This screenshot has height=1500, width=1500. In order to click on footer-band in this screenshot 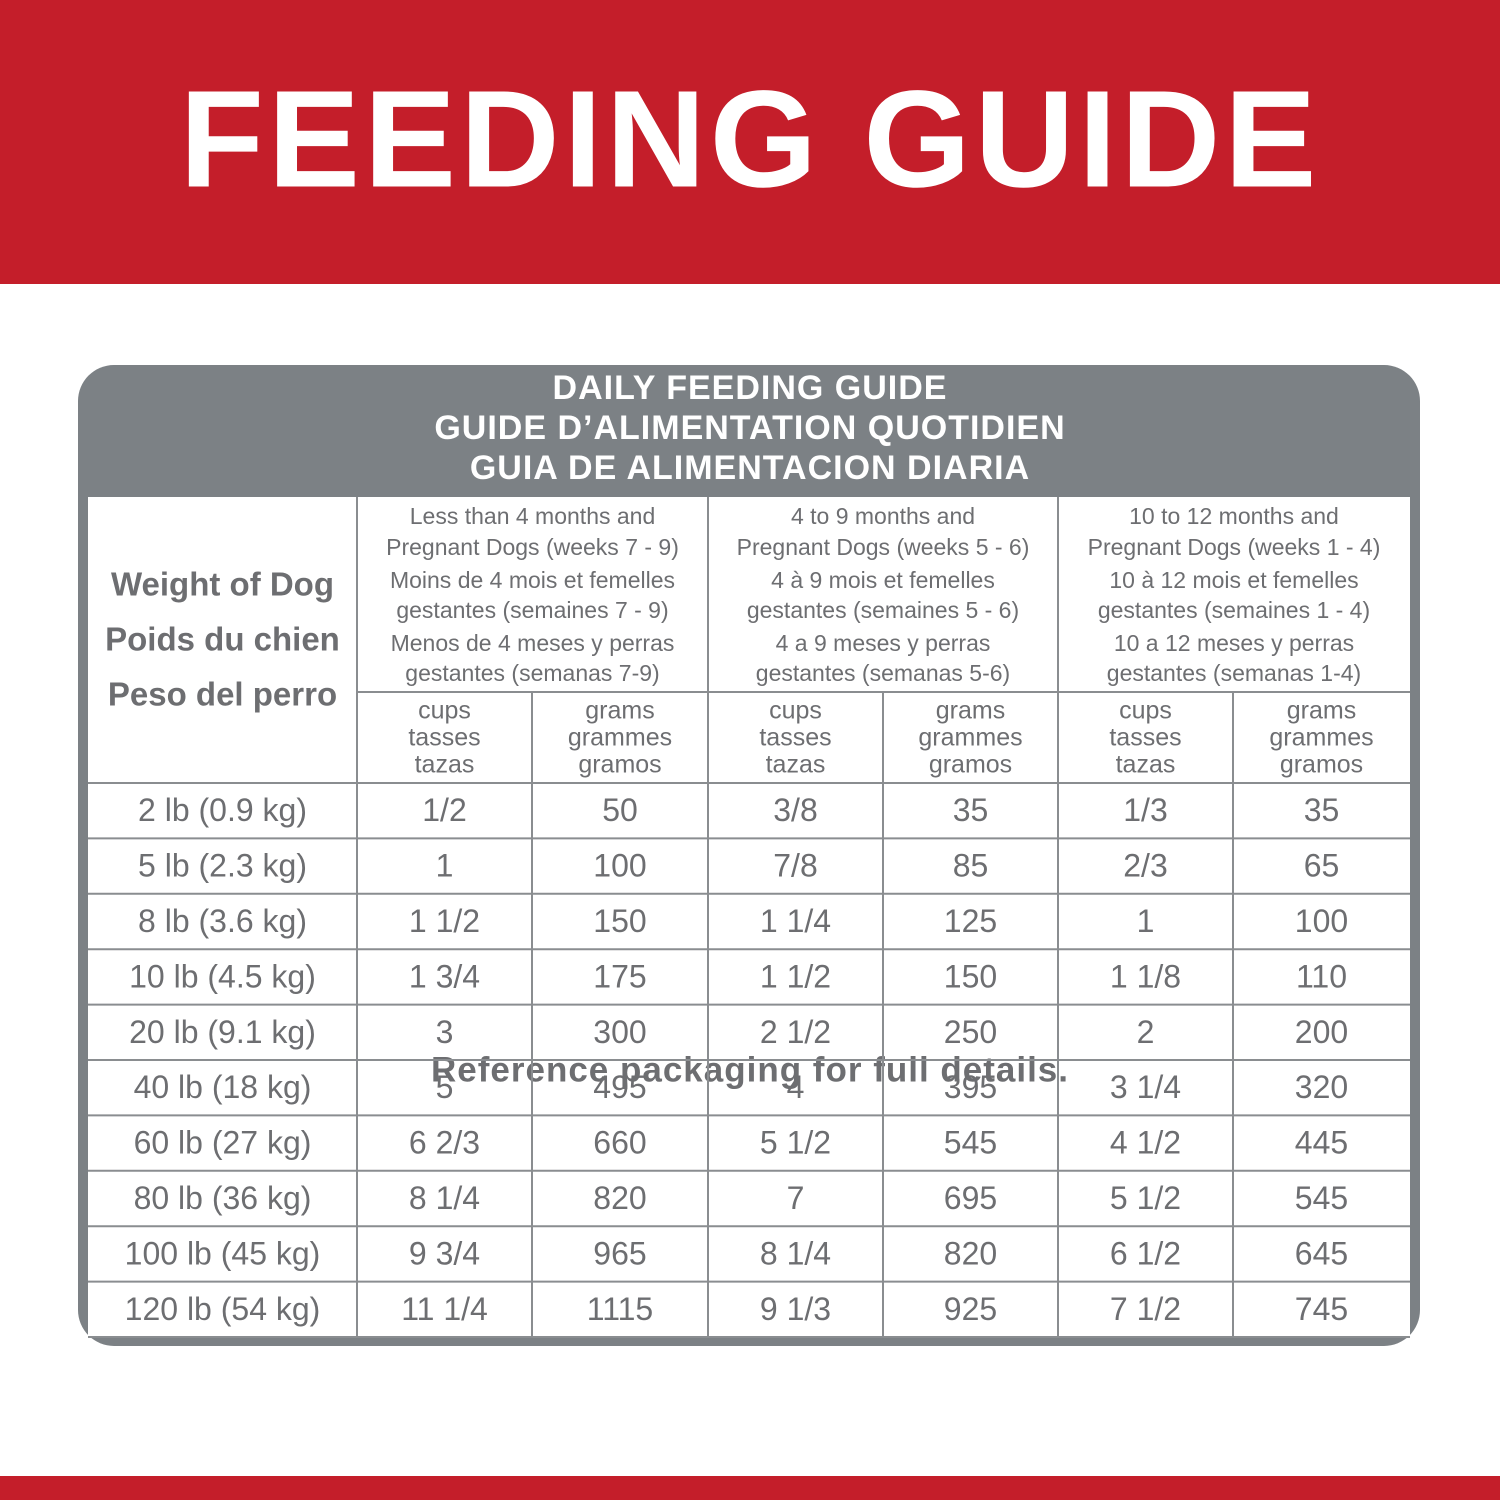, I will do `click(750, 1488)`.